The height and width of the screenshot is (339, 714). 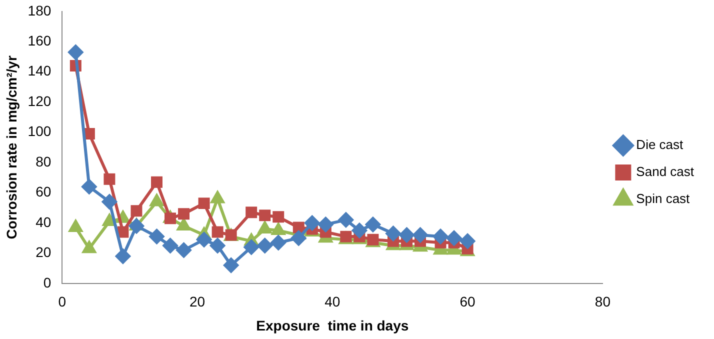 I want to click on x-tick-label: 20, so click(x=198, y=302).